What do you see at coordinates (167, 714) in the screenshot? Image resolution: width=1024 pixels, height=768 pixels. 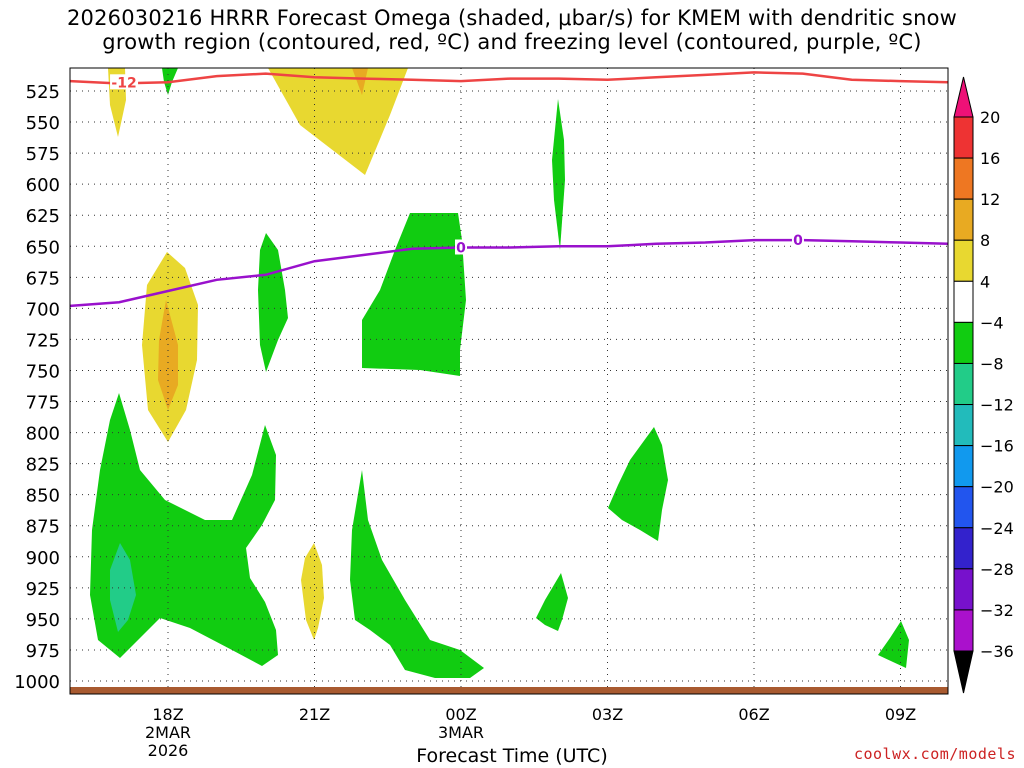 I see `x-tick-label: 18Z` at bounding box center [167, 714].